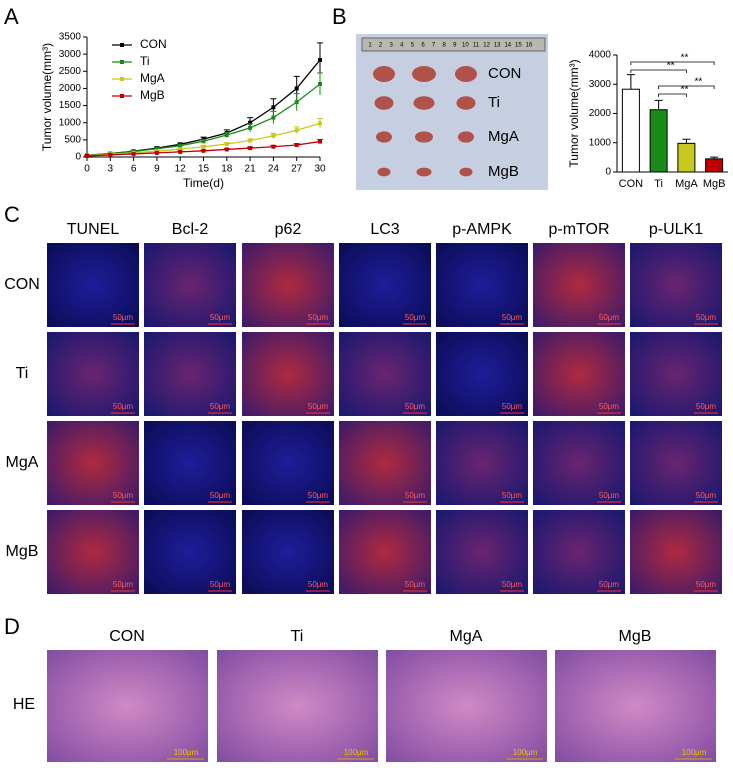  What do you see at coordinates (22, 462) in the screenshot?
I see `row-label: MgA` at bounding box center [22, 462].